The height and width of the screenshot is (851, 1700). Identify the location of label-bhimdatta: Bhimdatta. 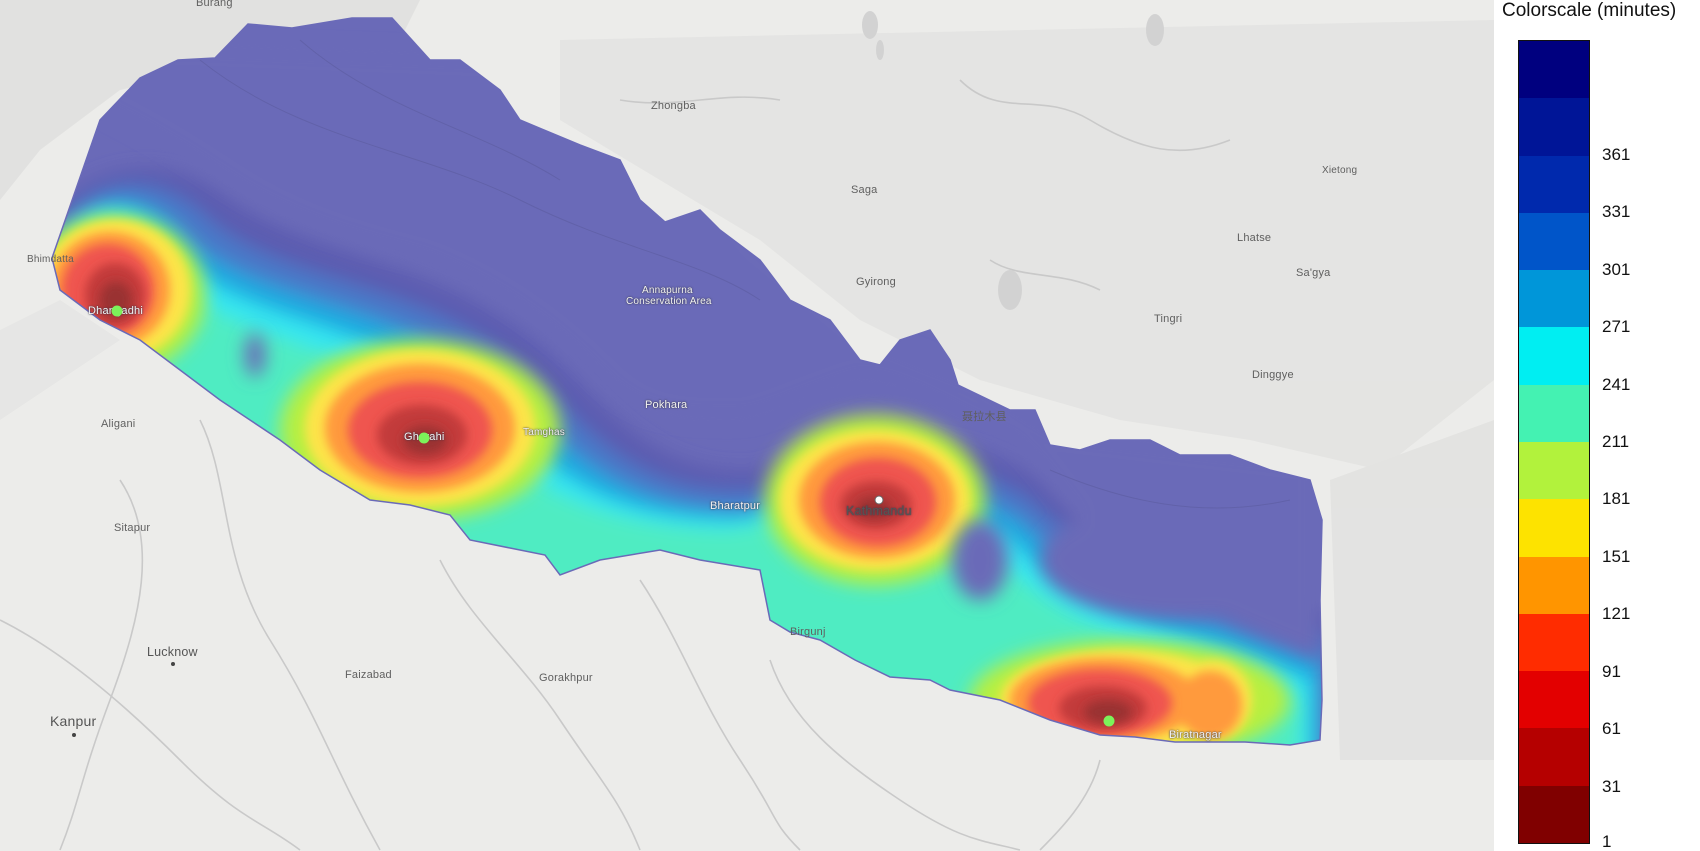
(50, 259).